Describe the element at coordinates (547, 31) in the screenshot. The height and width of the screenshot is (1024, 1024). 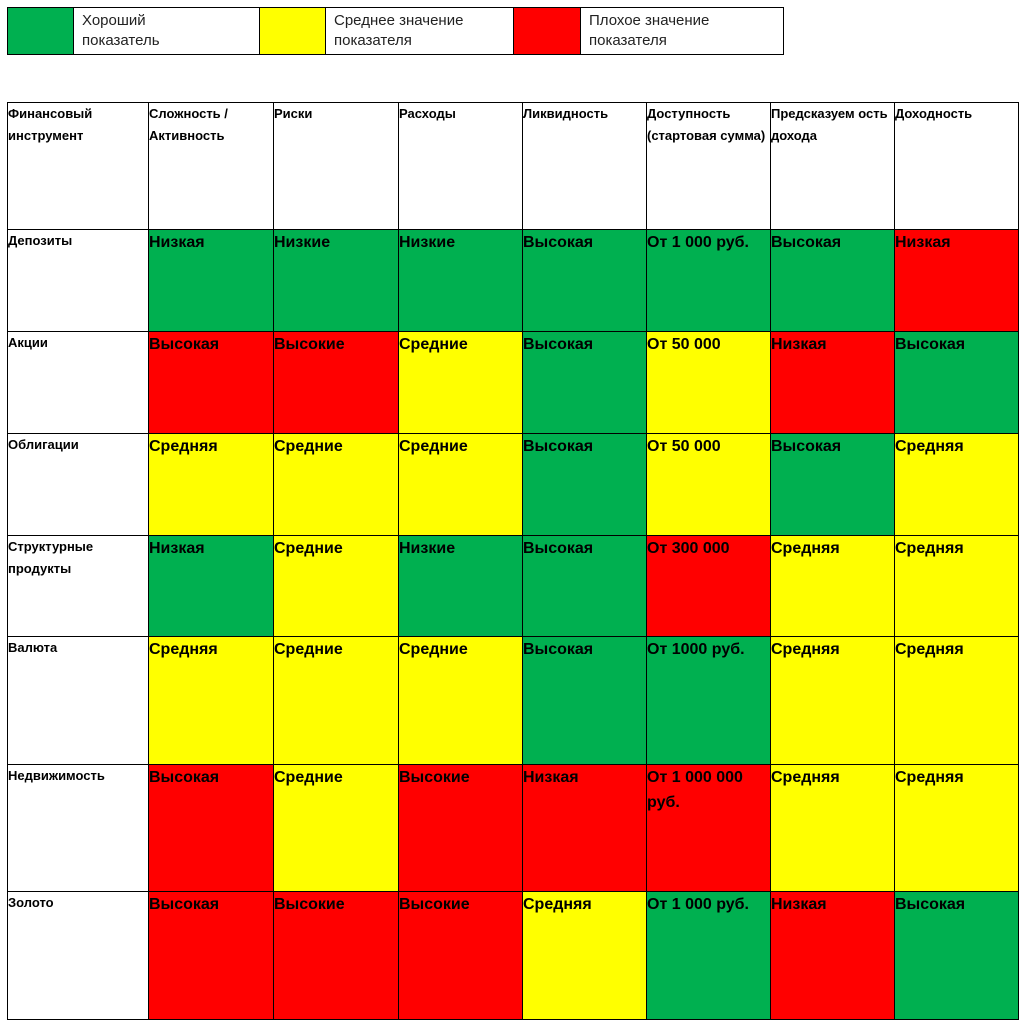
I see `legend-swatch-bad` at that location.